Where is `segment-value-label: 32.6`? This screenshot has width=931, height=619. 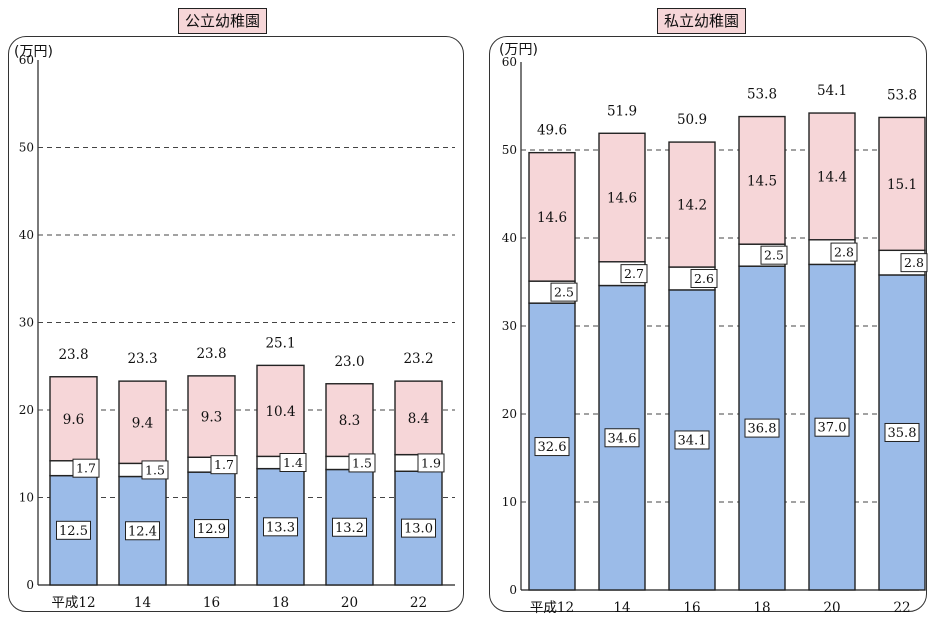 segment-value-label: 32.6 is located at coordinates (552, 447).